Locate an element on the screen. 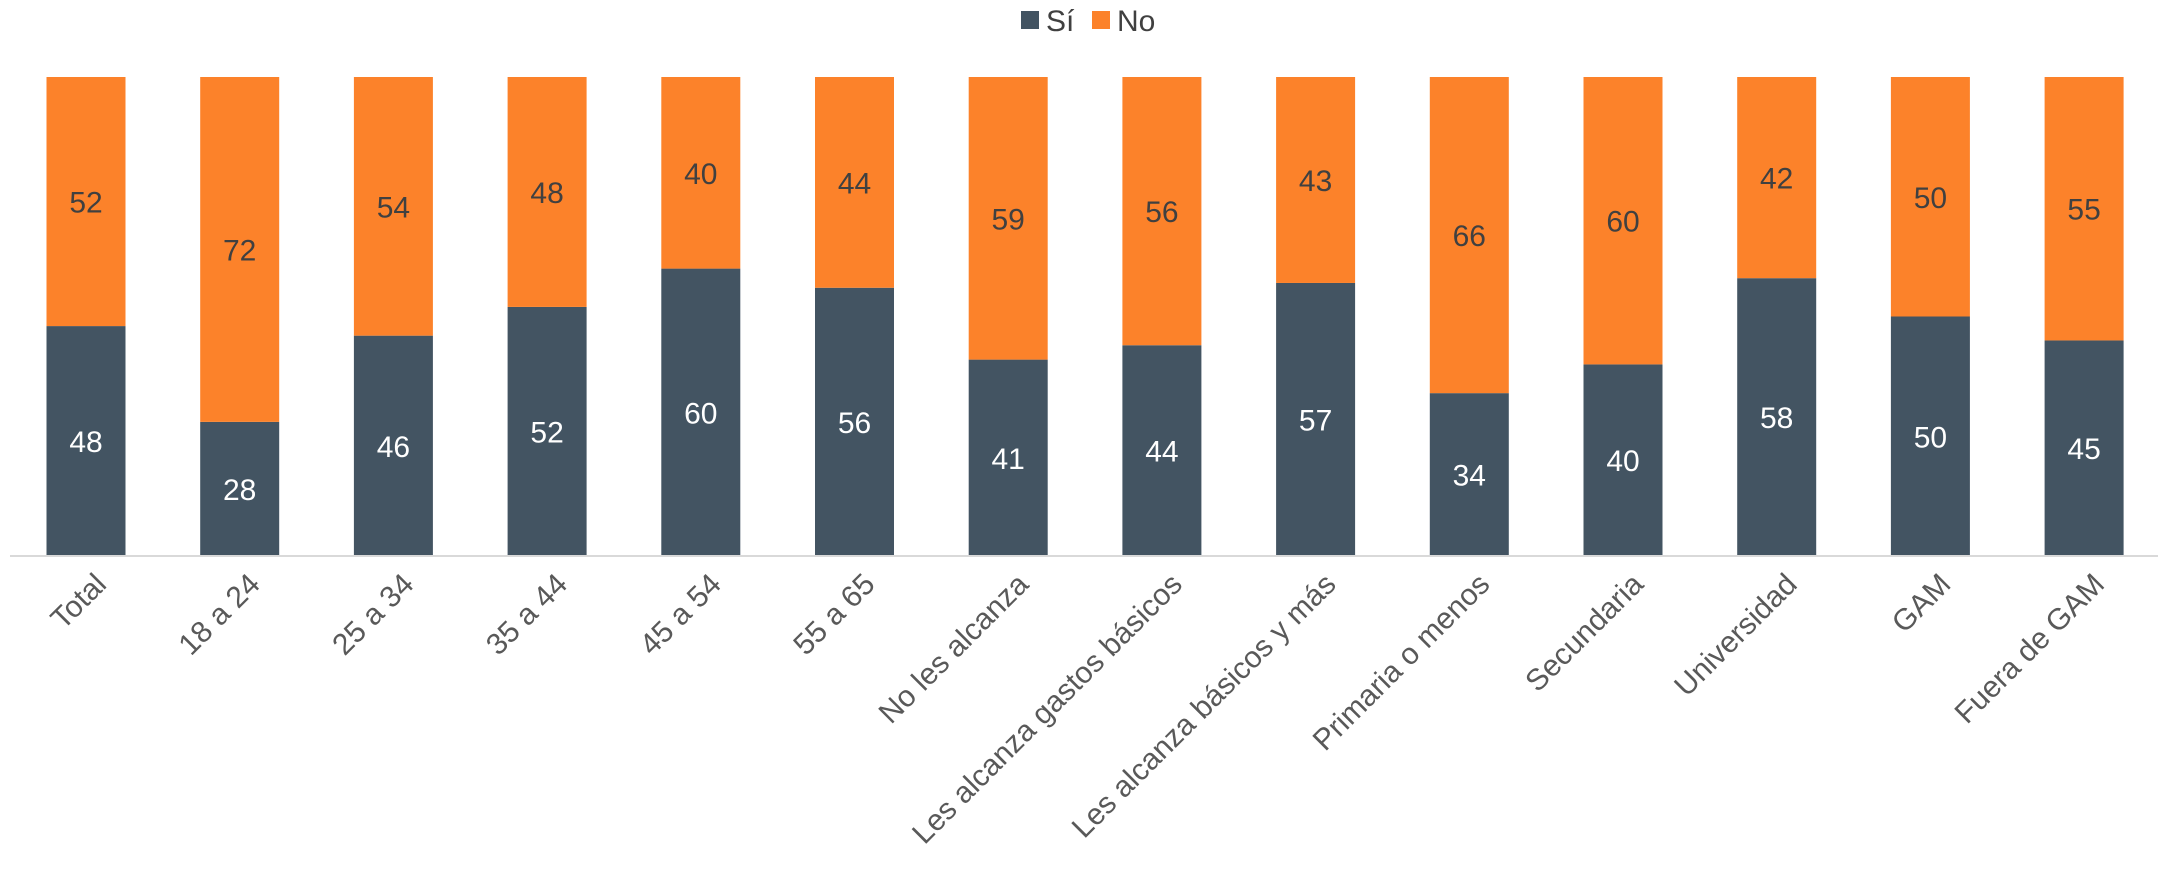 The image size is (2160, 869). bar-no-no-les-alcanza is located at coordinates (1008, 218).